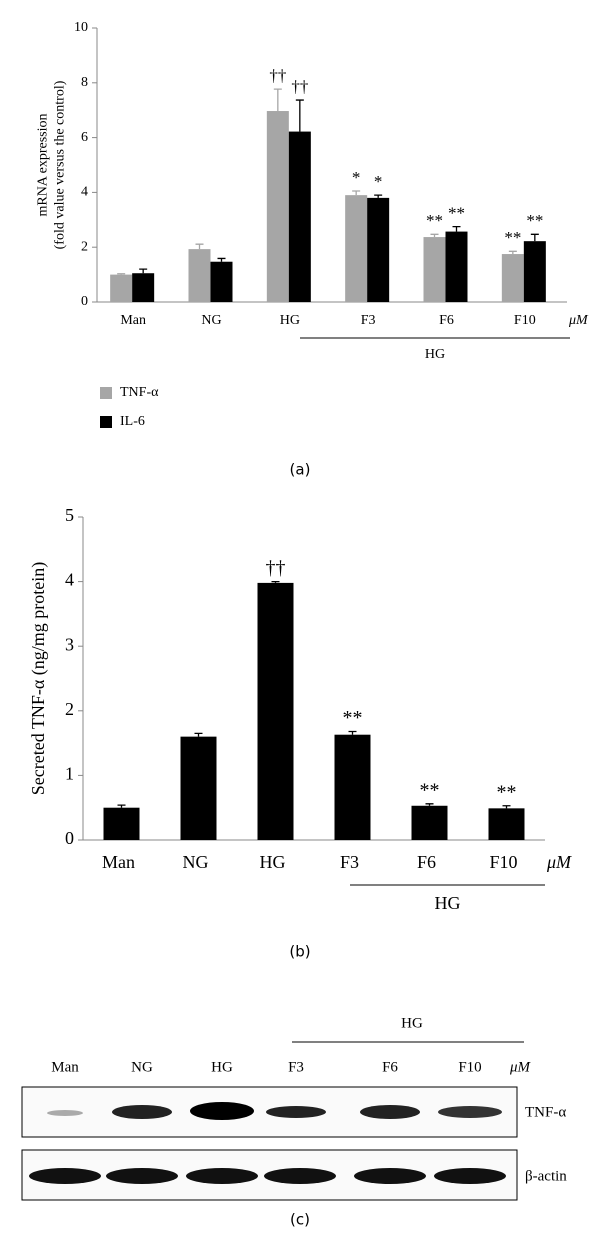  I want to click on lane-unit: μM, so click(520, 1067).